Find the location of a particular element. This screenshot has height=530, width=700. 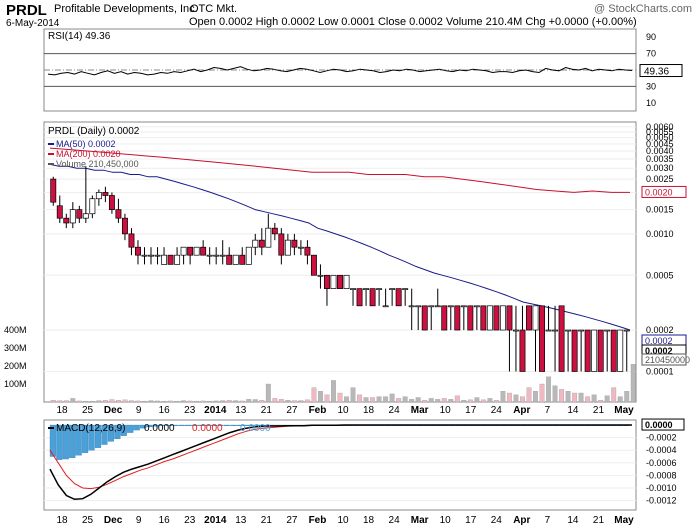

price-tick-label: 0.0025 is located at coordinates (660, 179).